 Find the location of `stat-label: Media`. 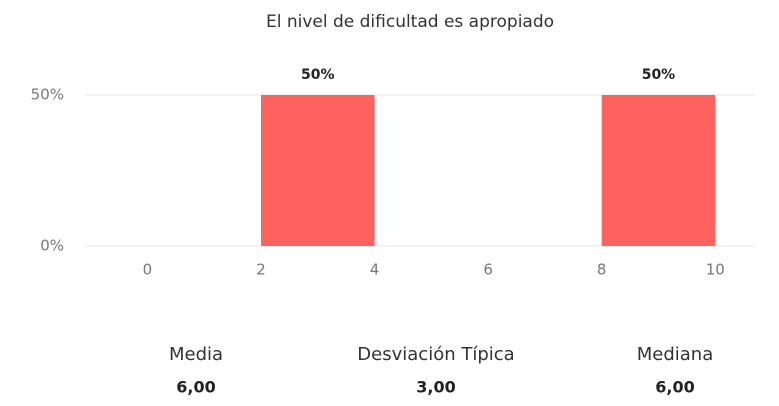

stat-label: Media is located at coordinates (196, 354).